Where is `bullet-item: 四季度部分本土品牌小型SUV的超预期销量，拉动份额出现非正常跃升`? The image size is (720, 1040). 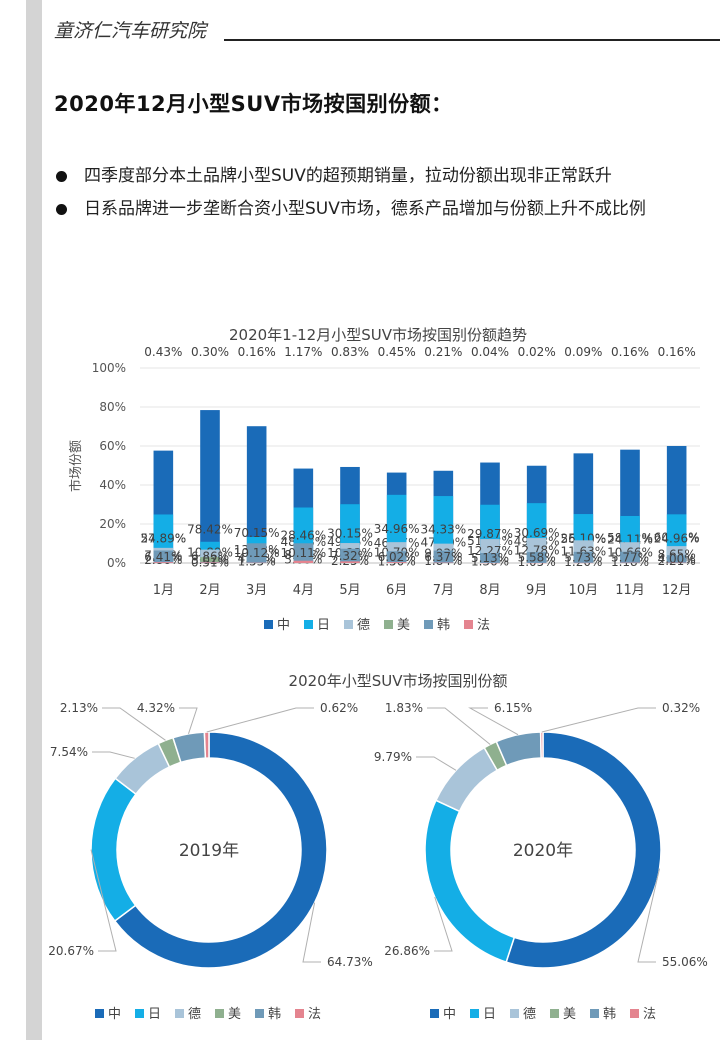
bullet-item: 四季度部分本土品牌小型SUV的超预期销量，拉动份额出现非正常跃升 is located at coordinates (350, 176).